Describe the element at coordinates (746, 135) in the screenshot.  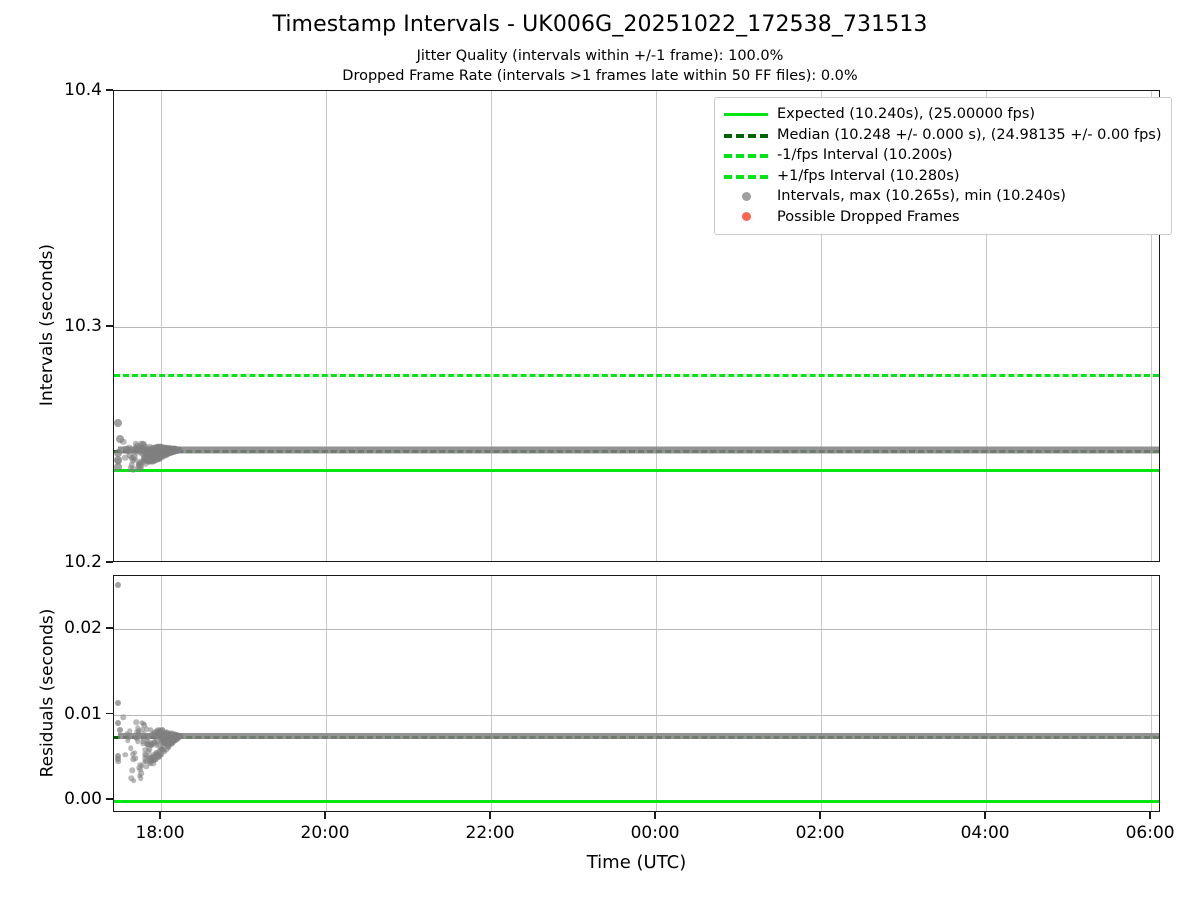
I see `legend-swatch-line-dash-darkgreen-icon` at that location.